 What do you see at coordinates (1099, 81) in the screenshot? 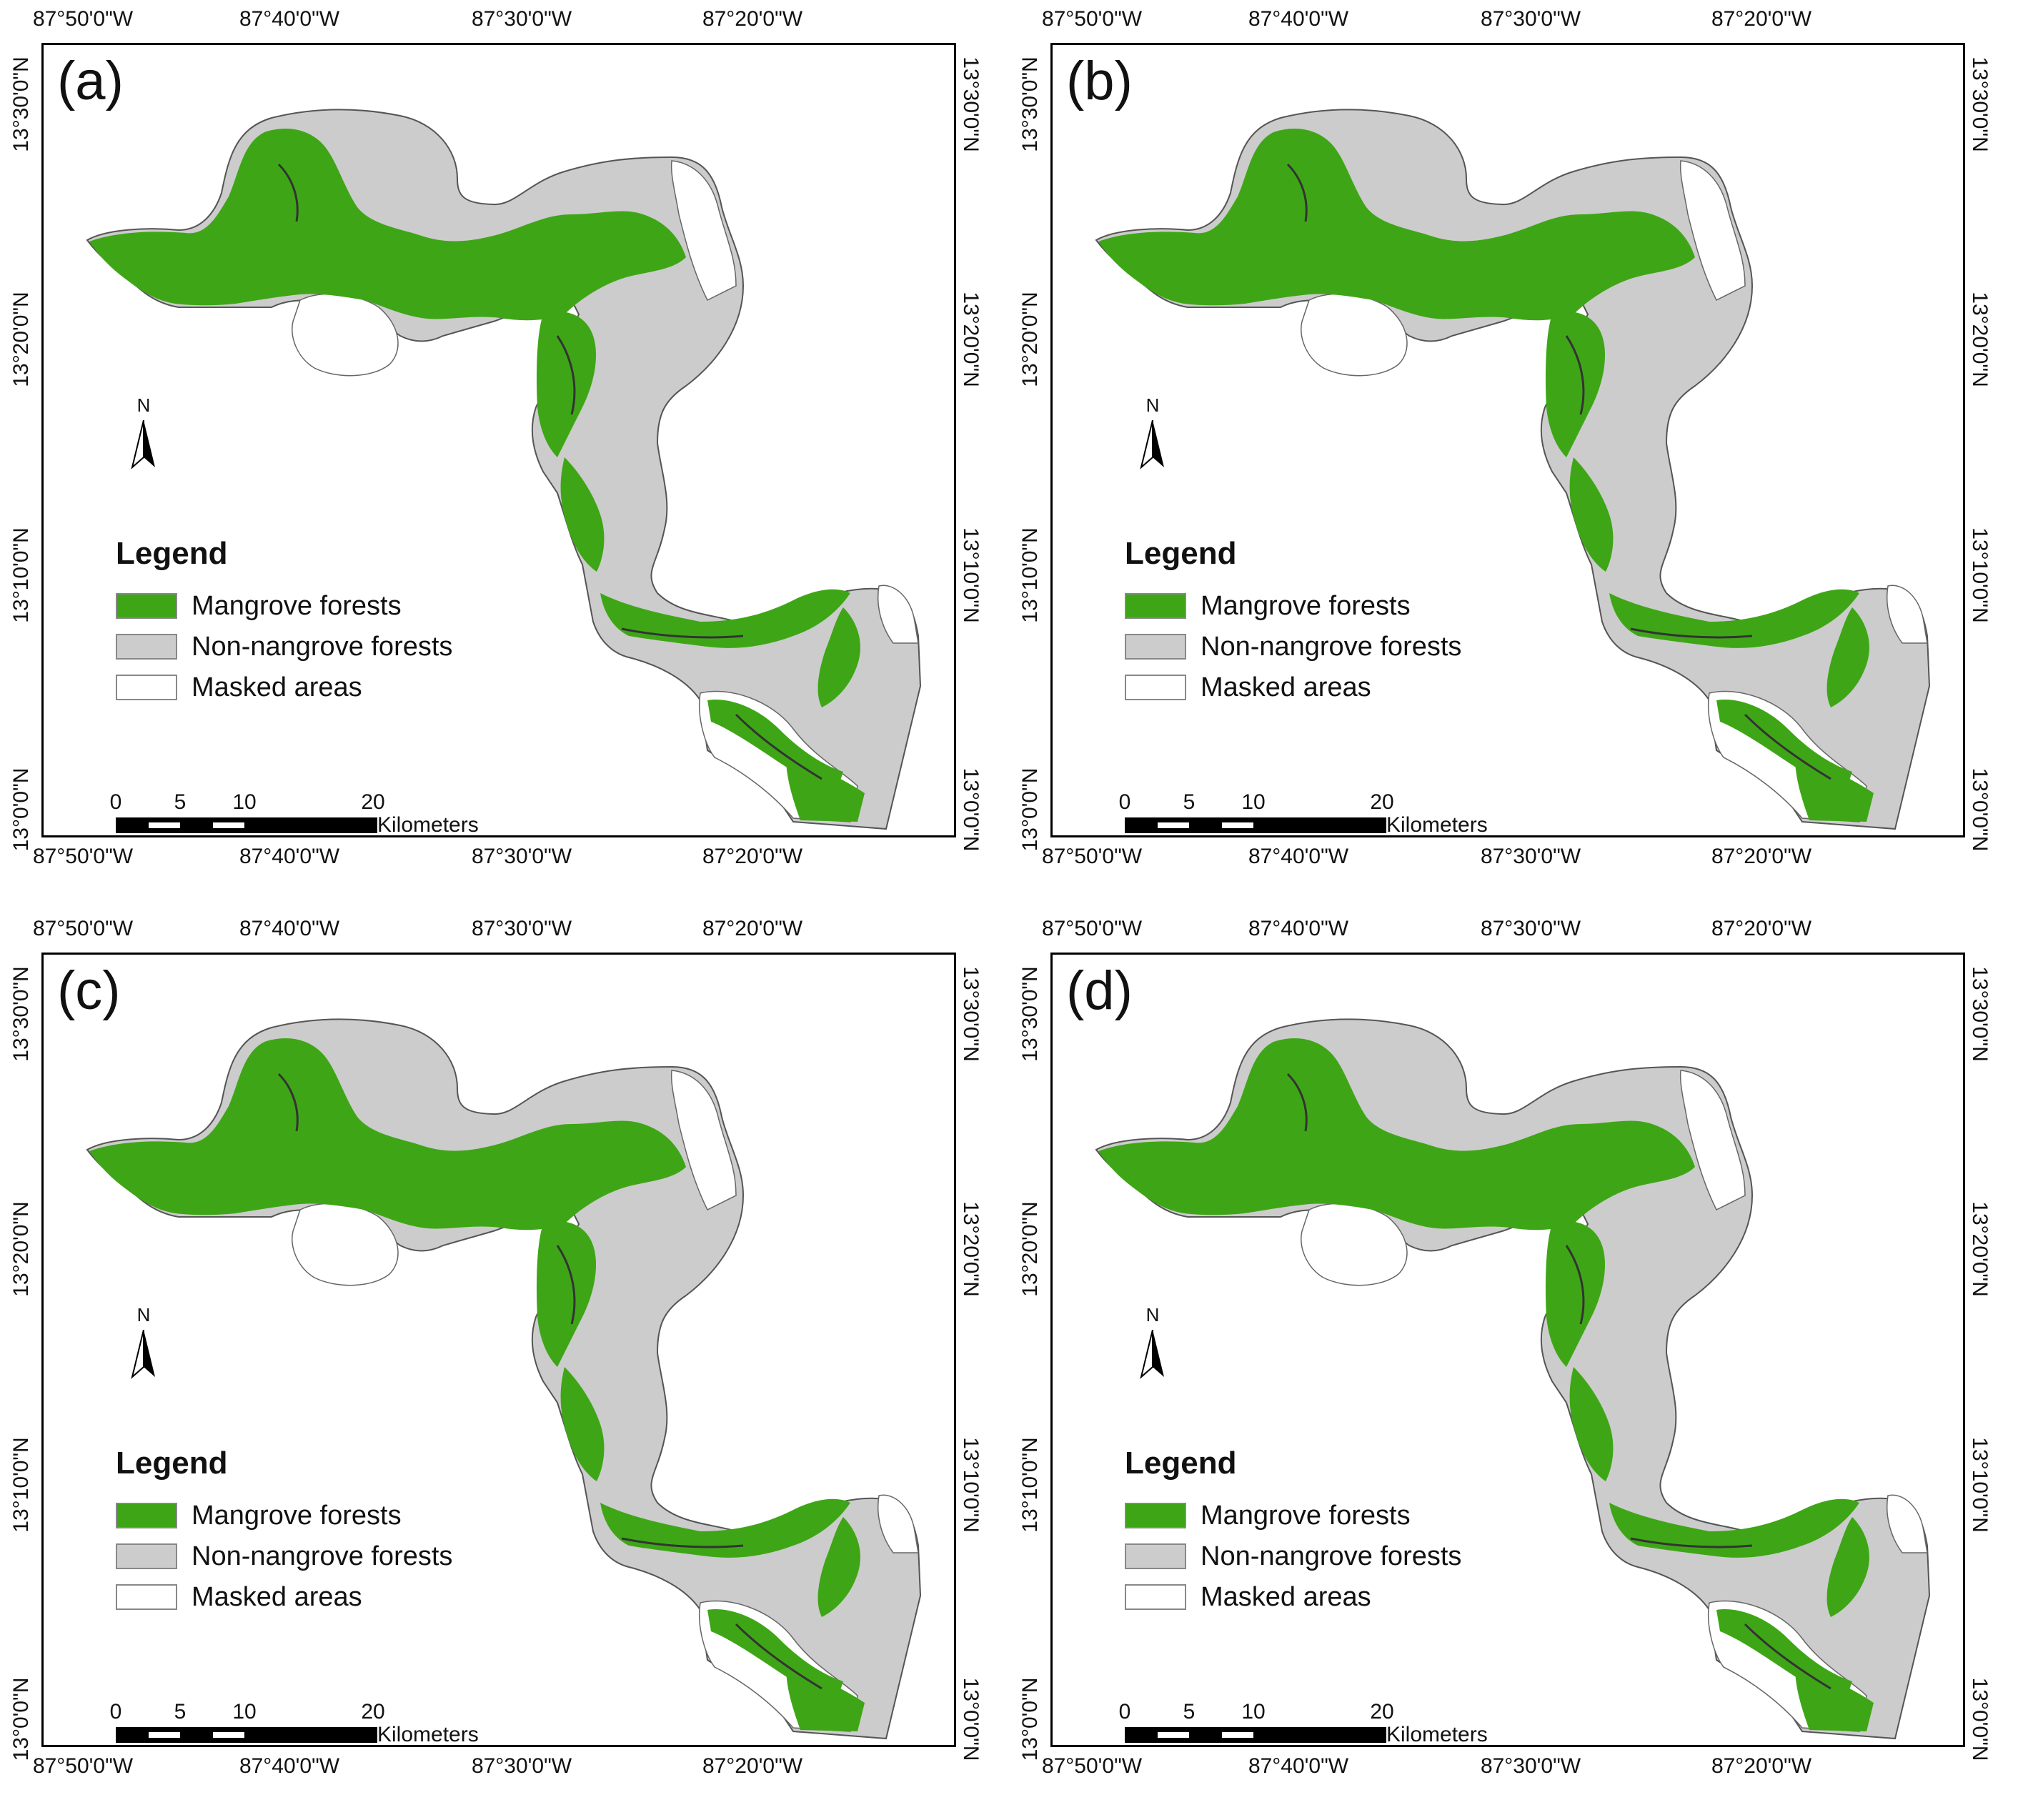
I see `panel-label: (b)` at bounding box center [1099, 81].